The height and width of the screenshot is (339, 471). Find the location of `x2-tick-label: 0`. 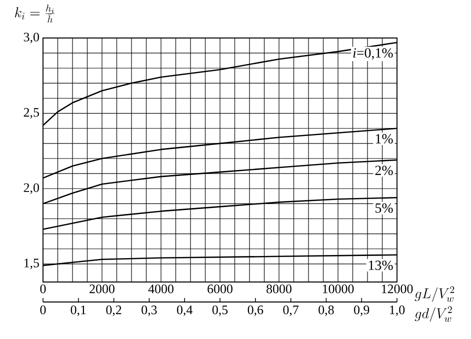

x2-tick-label: 0 is located at coordinates (43, 310).